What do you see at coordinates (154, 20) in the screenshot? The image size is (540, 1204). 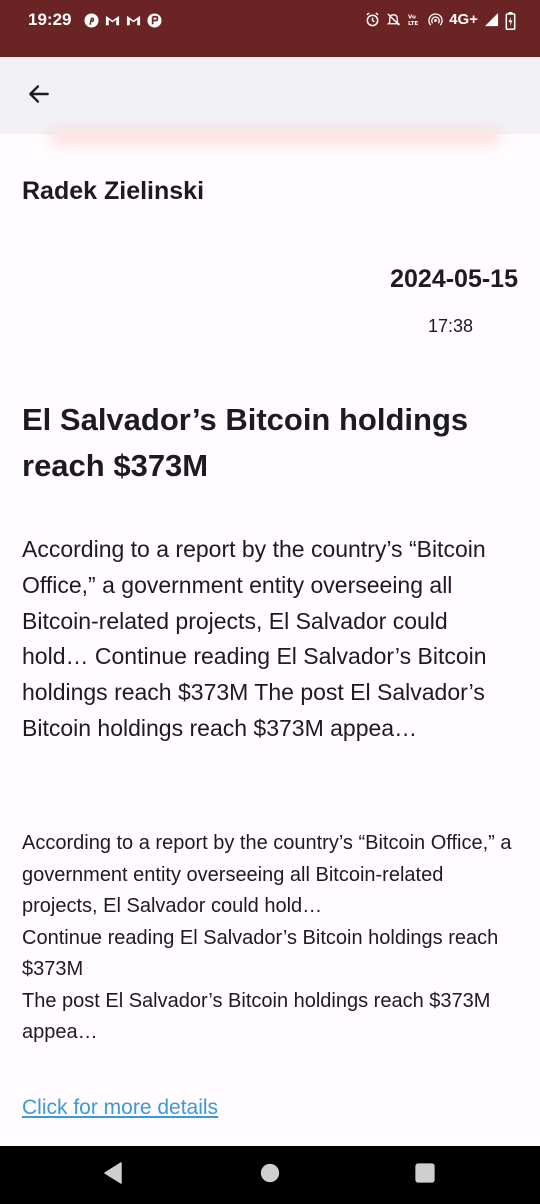 I see `notification-app-icon` at bounding box center [154, 20].